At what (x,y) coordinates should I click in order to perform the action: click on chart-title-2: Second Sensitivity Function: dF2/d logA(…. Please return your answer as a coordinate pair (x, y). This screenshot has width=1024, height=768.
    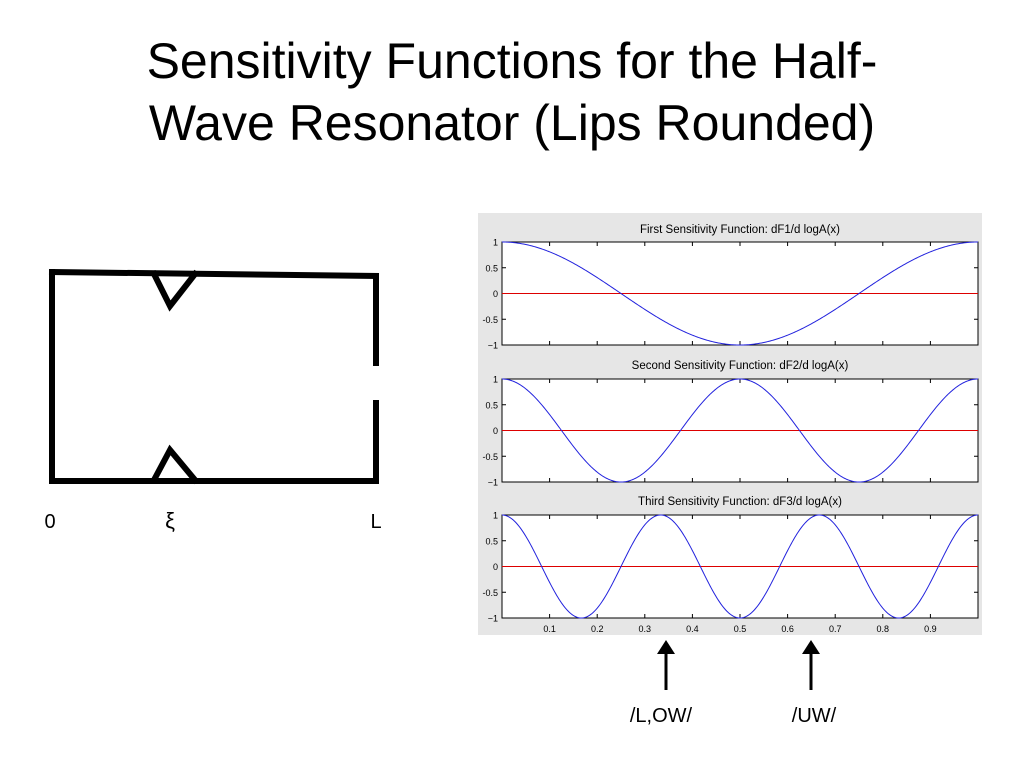
    Looking at the image, I should click on (740, 366).